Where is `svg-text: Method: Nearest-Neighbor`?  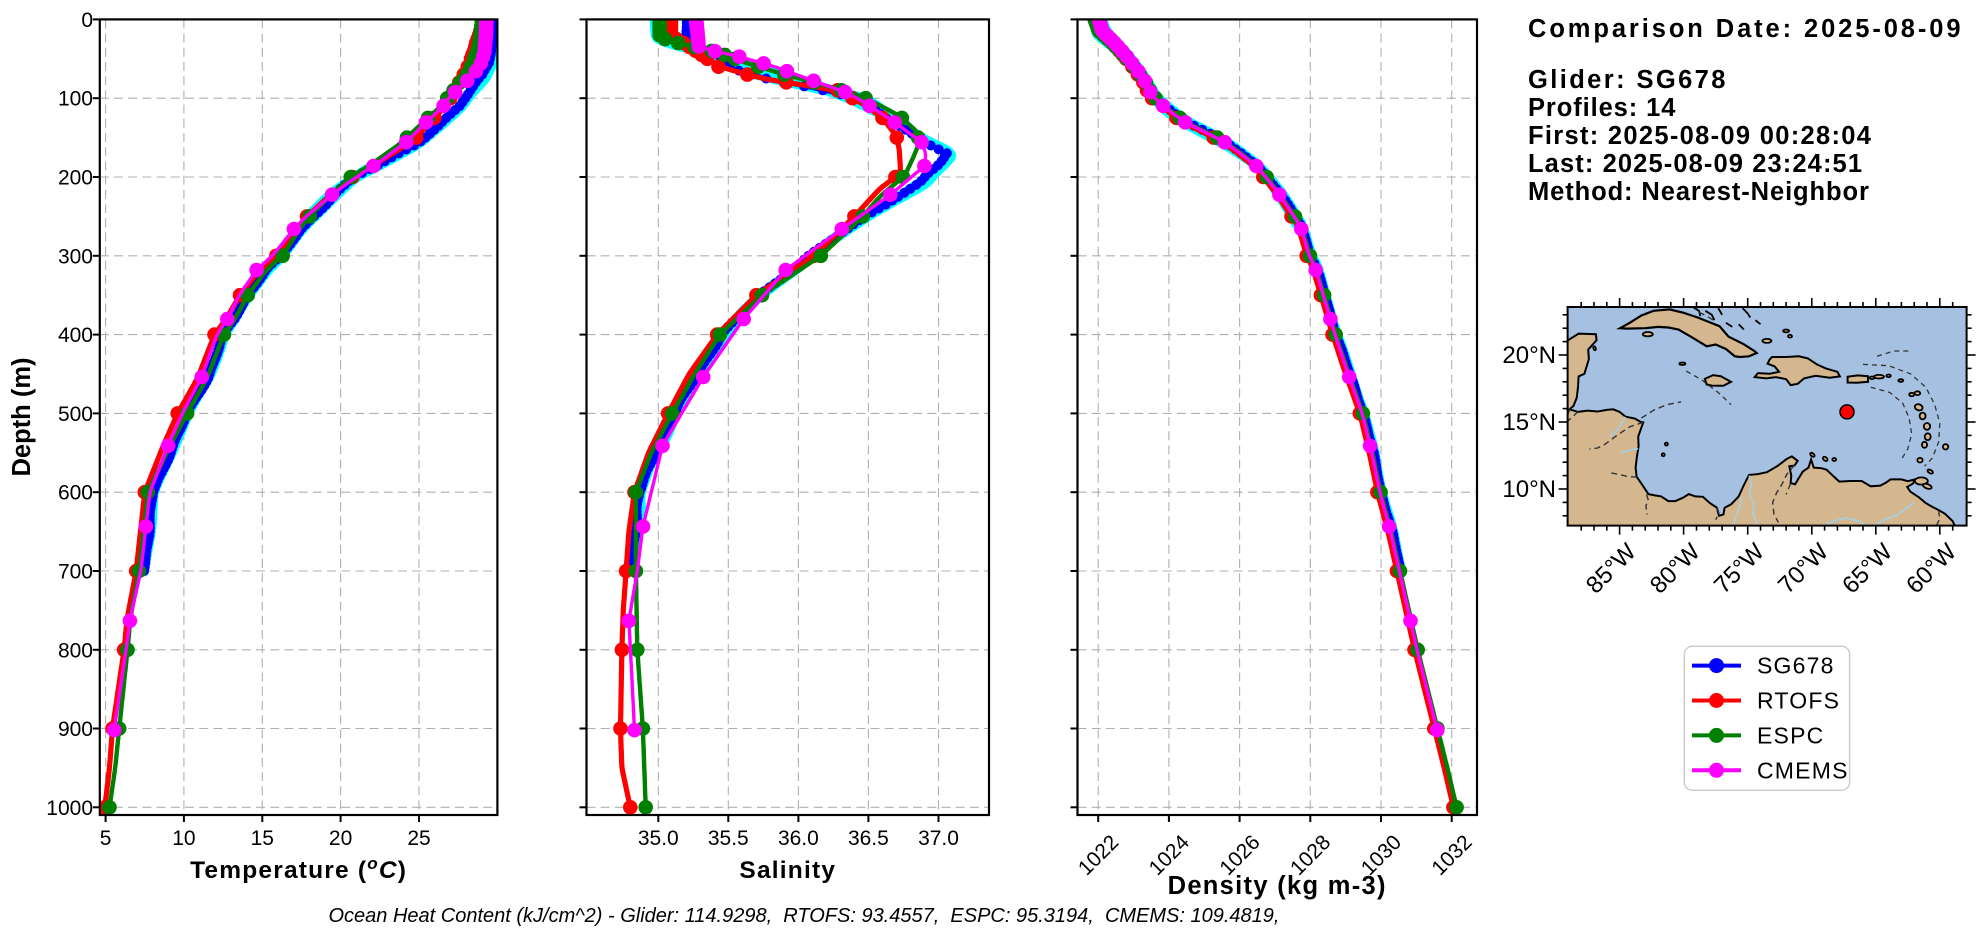
svg-text: Method: Nearest-Neighbor is located at coordinates (1699, 192).